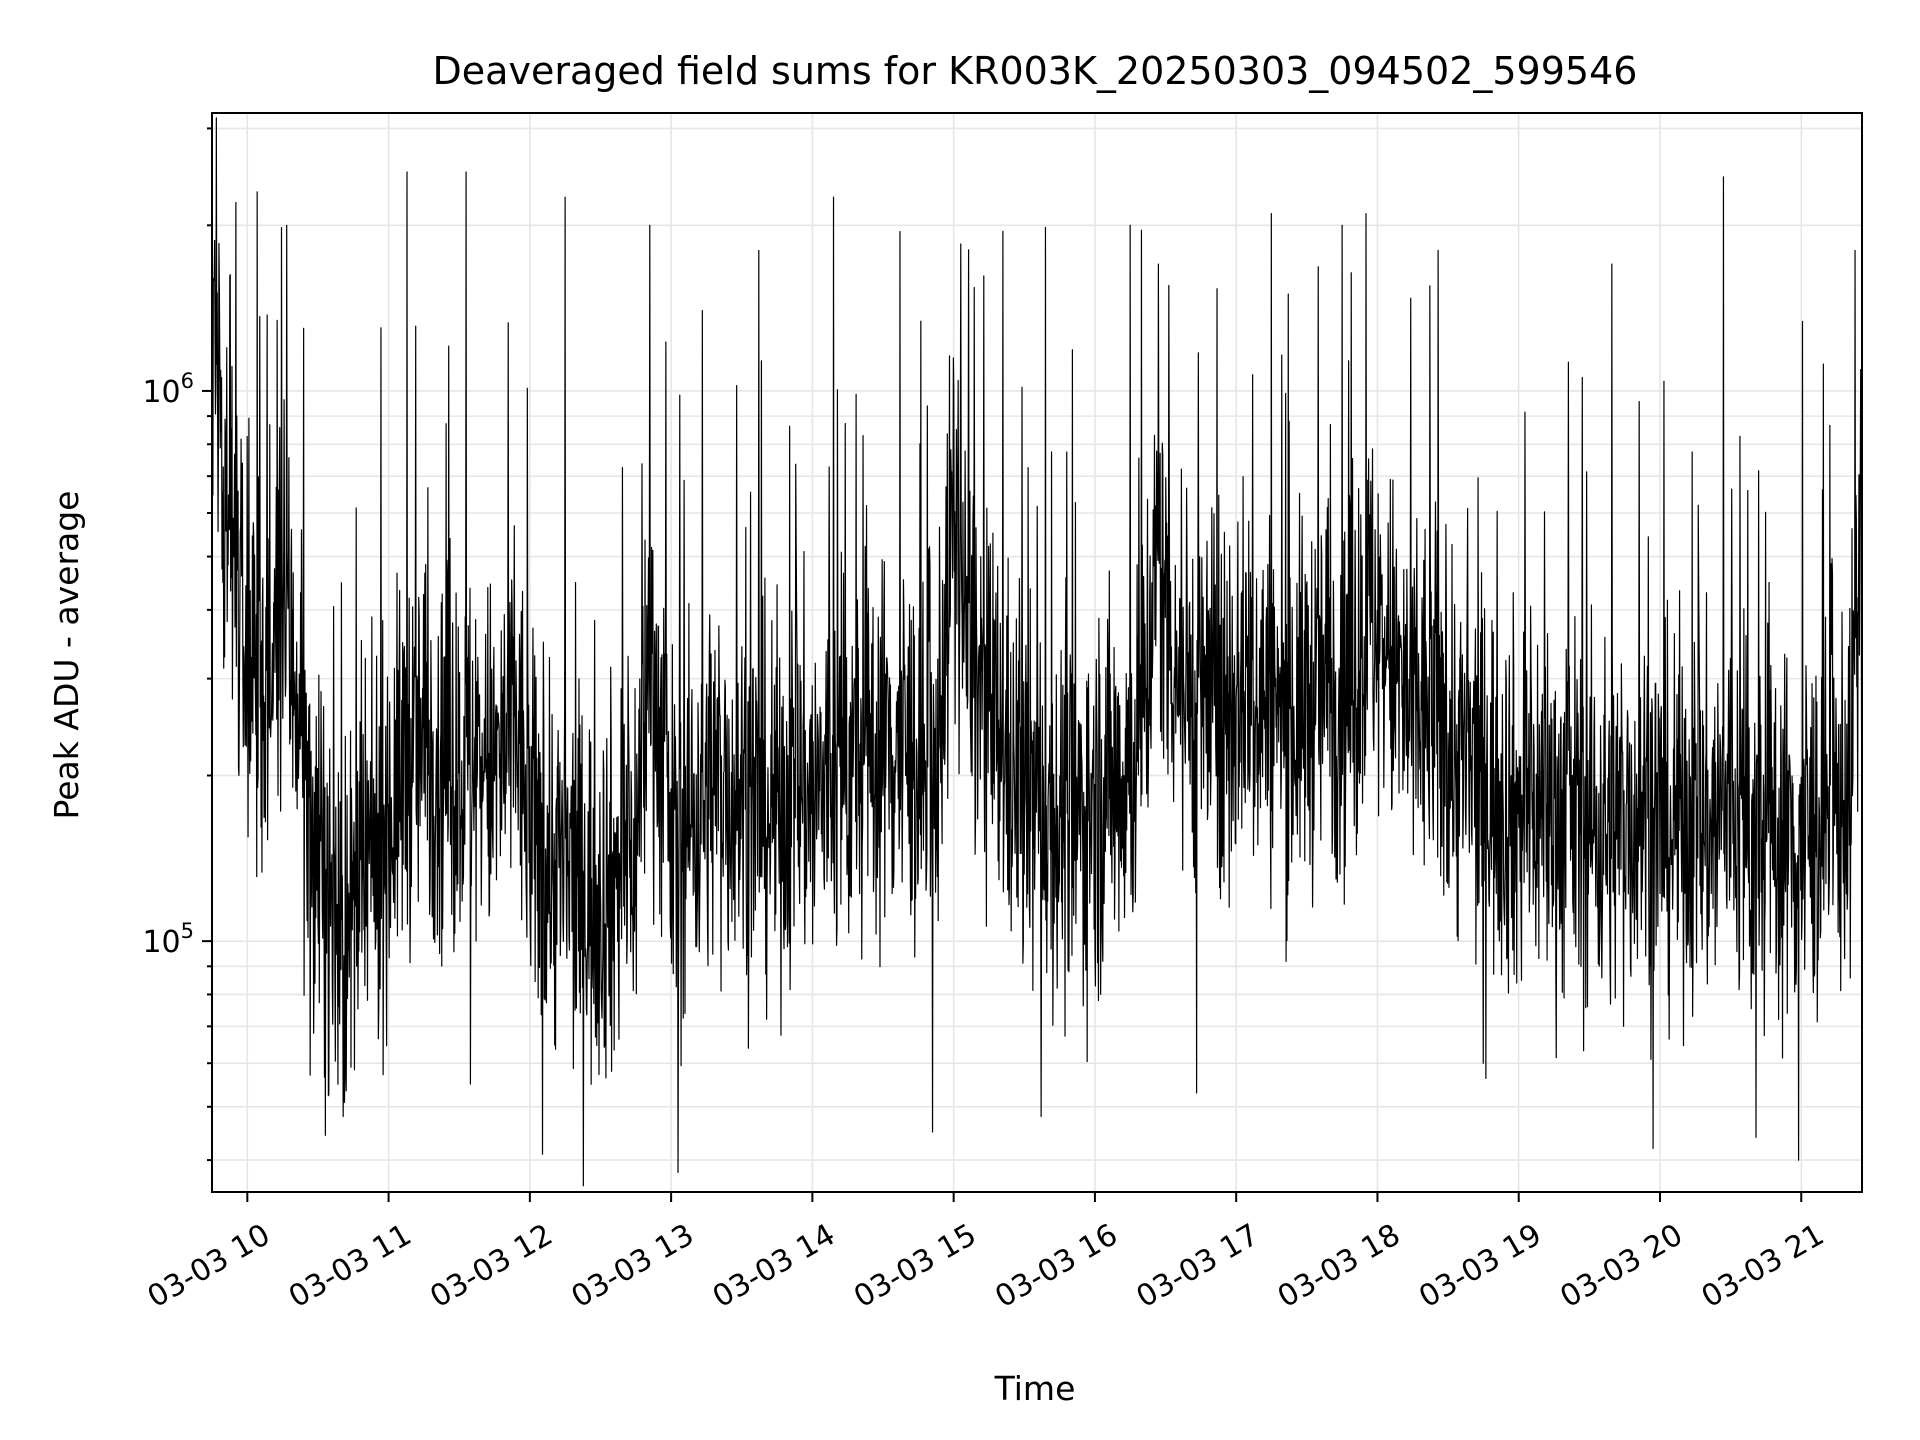 Image resolution: width=1920 pixels, height=1440 pixels. What do you see at coordinates (187, 931) in the screenshot?
I see `y-tick-label-exponent: 5` at bounding box center [187, 931].